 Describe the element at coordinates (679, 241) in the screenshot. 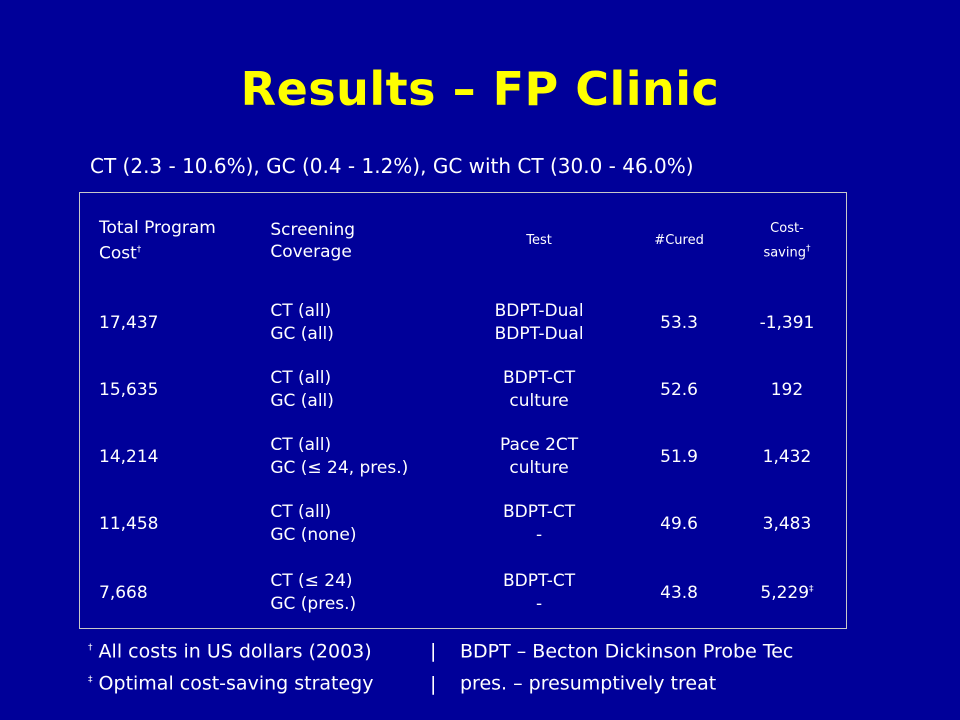

I see `header-cured: #Cured` at that location.